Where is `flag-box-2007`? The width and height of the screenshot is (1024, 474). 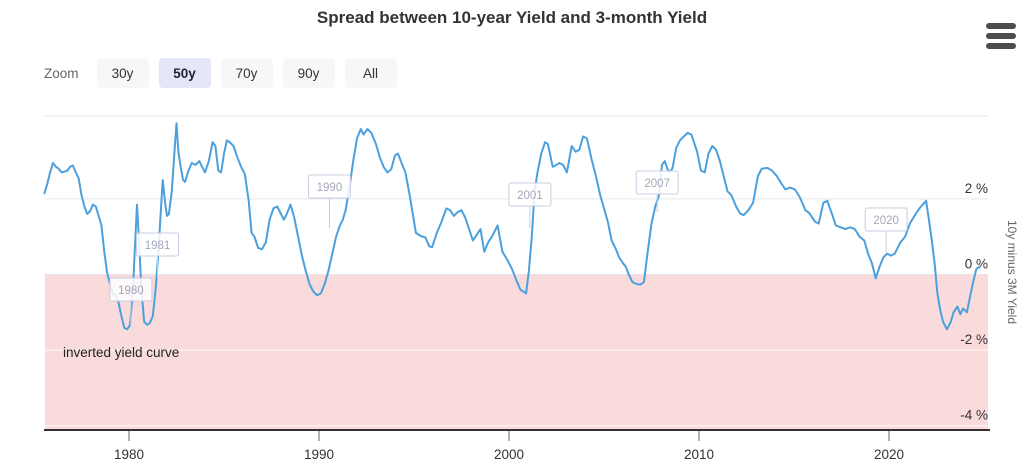 flag-box-2007 is located at coordinates (657, 182).